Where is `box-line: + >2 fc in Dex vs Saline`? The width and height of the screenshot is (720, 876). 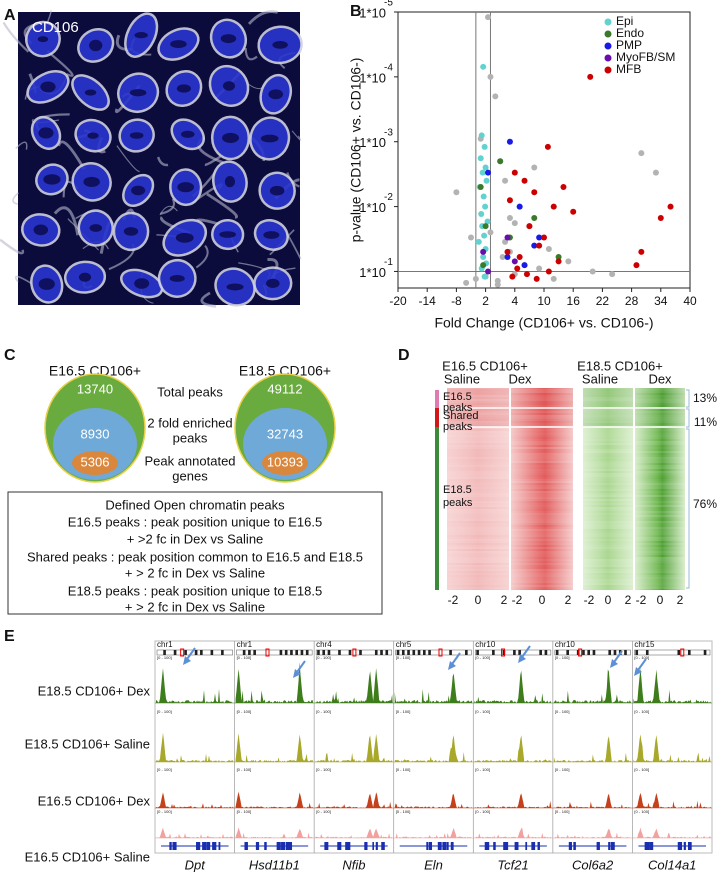 box-line: + >2 fc in Dex vs Saline is located at coordinates (195, 538).